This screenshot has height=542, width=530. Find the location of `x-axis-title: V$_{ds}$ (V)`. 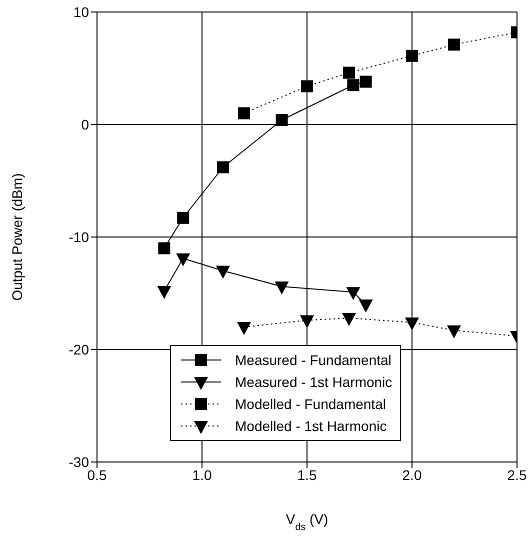

x-axis-title: V$_{ds}$ (V) is located at coordinates (307, 521).